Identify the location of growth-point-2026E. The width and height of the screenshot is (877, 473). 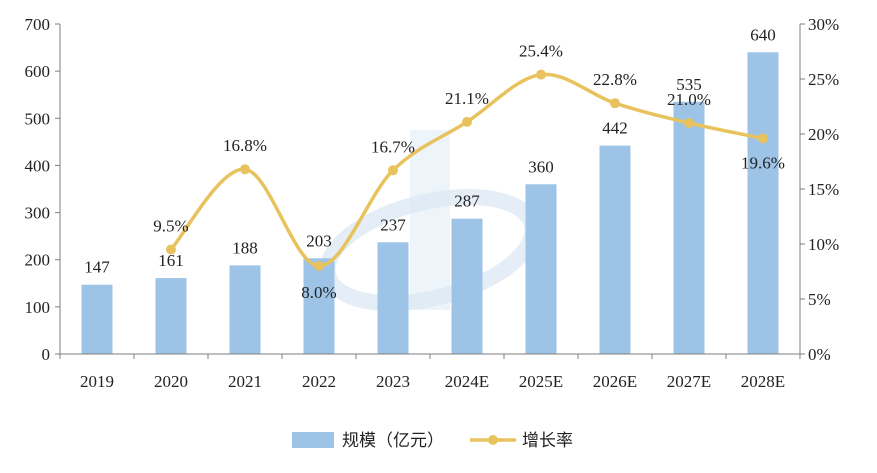
(615, 103).